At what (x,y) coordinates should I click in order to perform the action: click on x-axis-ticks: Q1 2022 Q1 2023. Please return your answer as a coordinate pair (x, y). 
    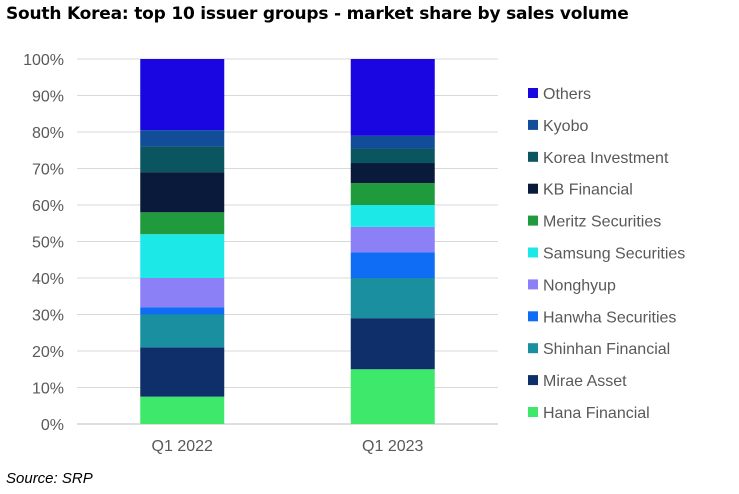
    Looking at the image, I should click on (288, 446).